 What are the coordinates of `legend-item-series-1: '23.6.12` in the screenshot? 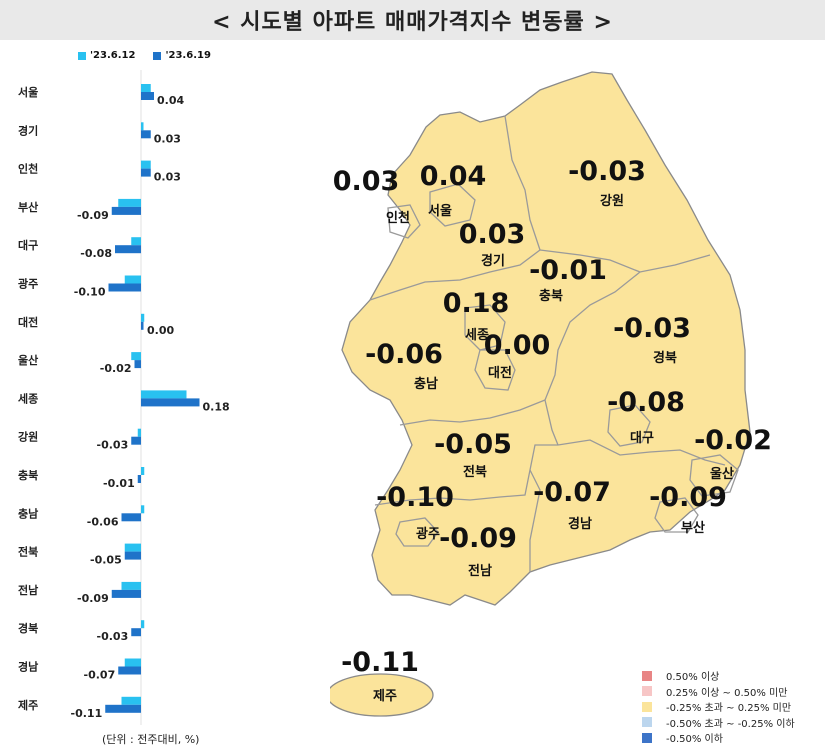 It's located at (106, 55).